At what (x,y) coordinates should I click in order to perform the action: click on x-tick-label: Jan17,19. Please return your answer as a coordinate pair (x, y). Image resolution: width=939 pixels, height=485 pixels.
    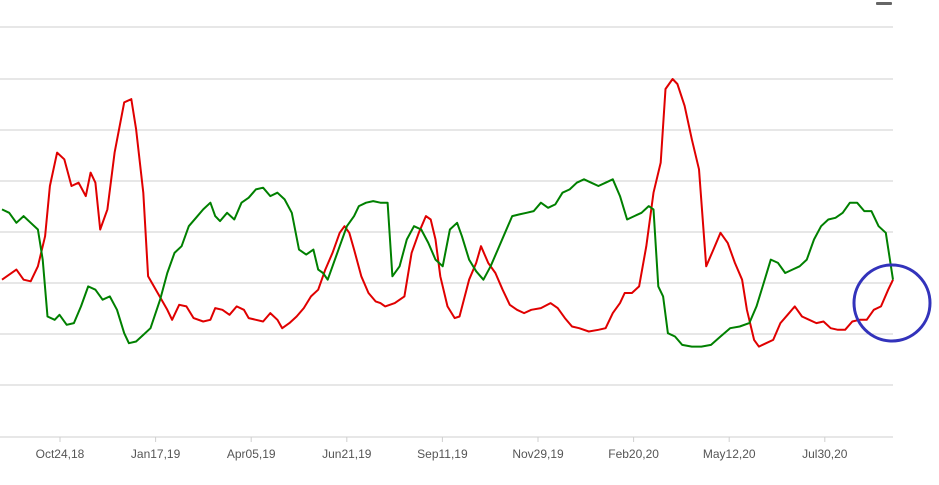
    Looking at the image, I should click on (156, 454).